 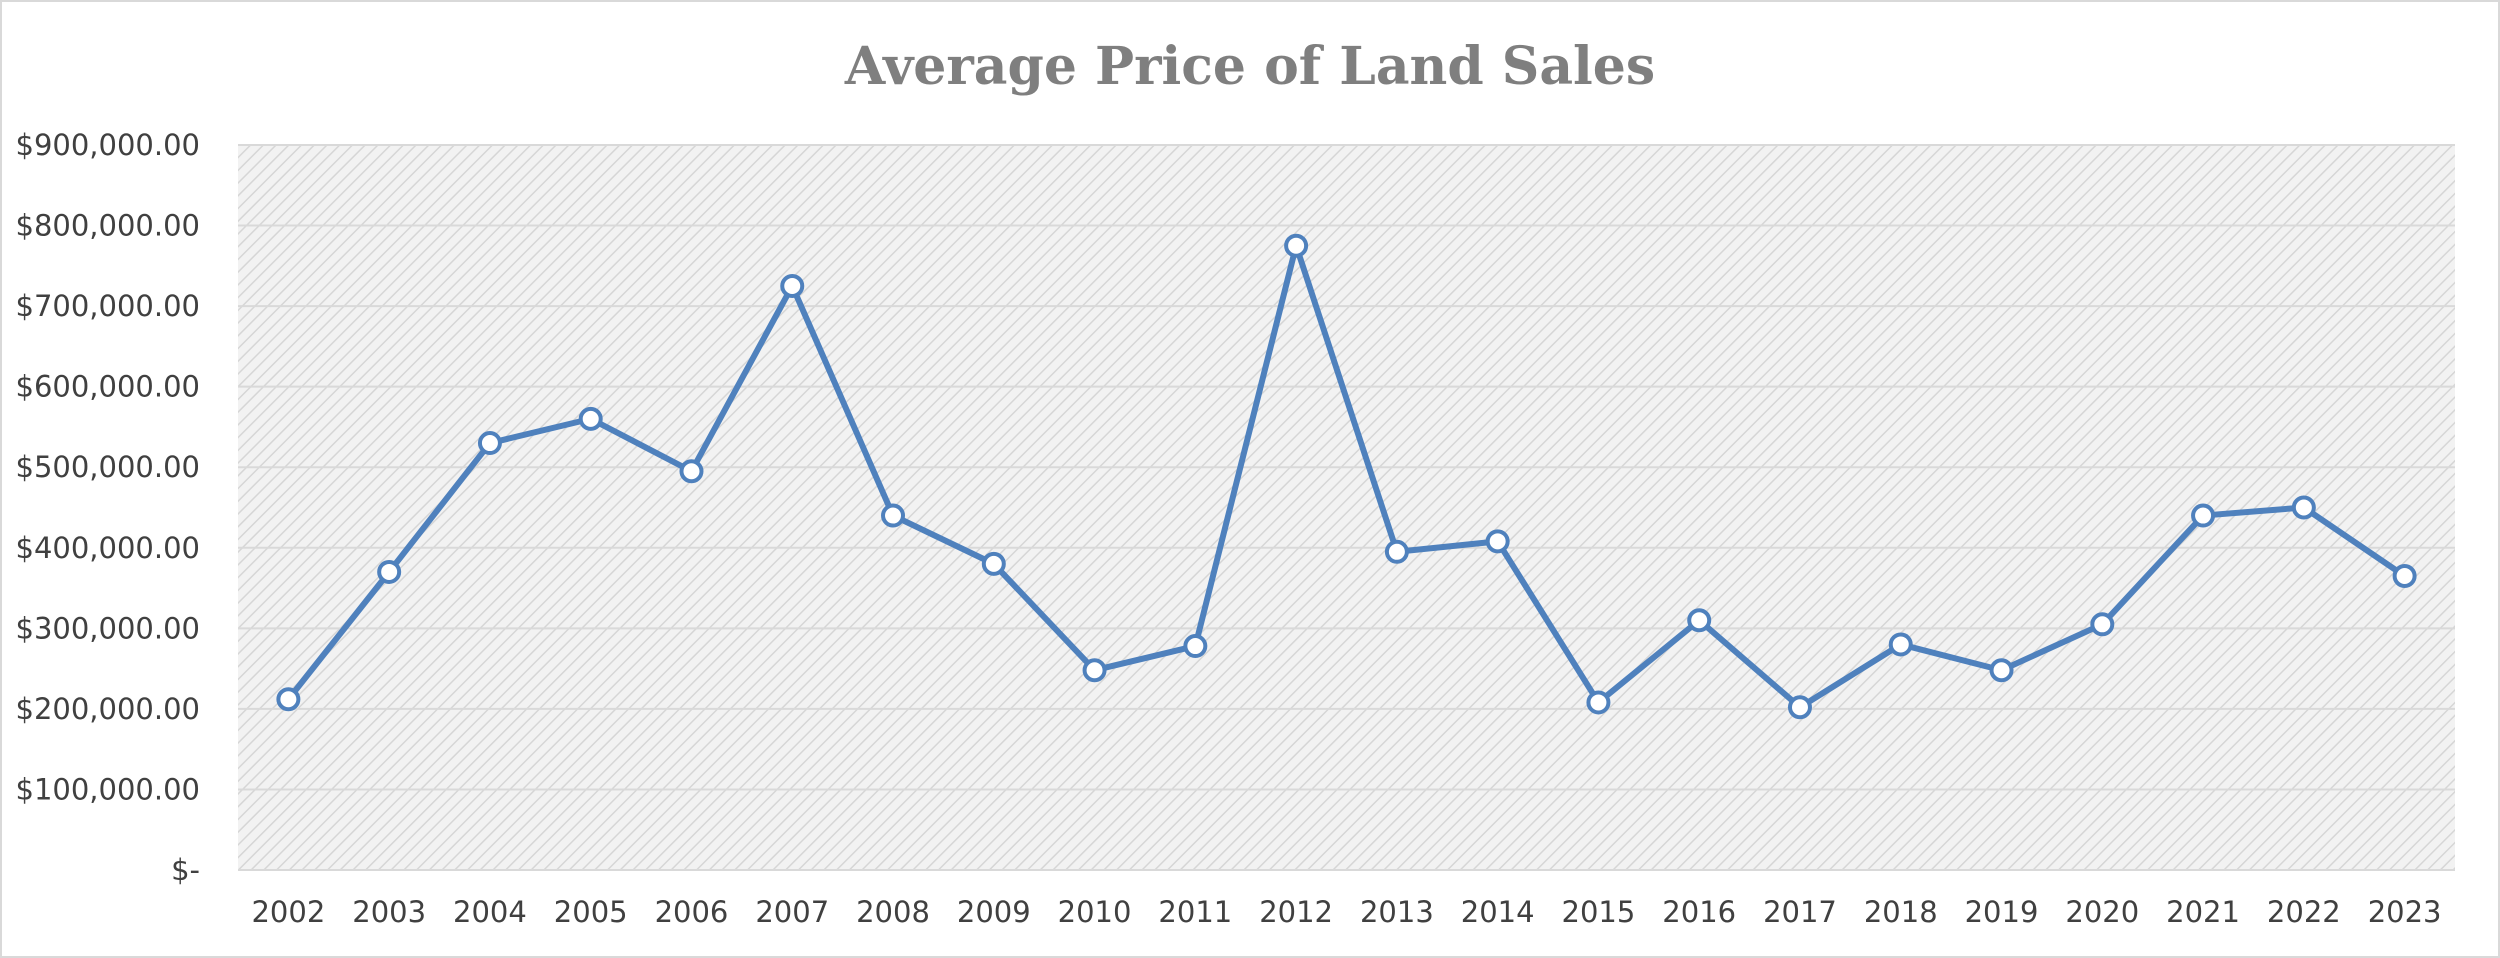 What do you see at coordinates (993, 563) in the screenshot?
I see `data-point-2009` at bounding box center [993, 563].